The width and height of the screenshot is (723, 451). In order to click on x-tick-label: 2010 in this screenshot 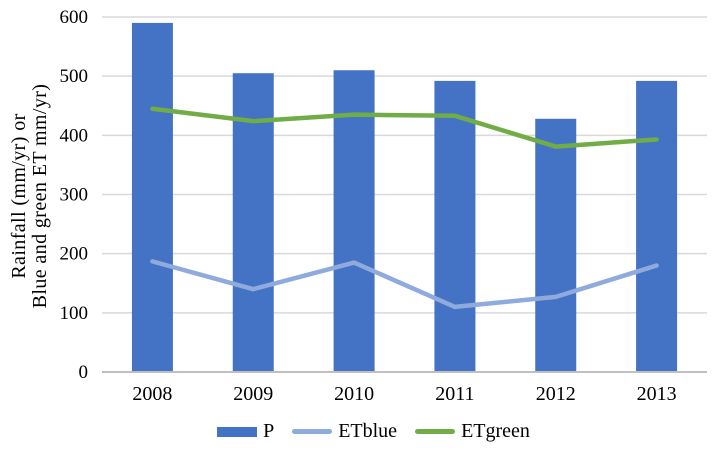, I will do `click(354, 394)`.